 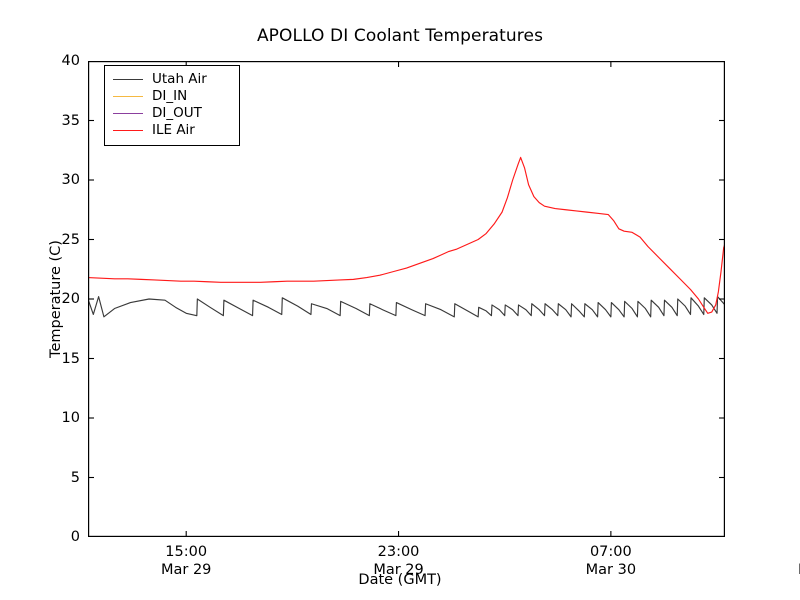 I want to click on legend-label-di-in: DI_IN, so click(x=170, y=95).